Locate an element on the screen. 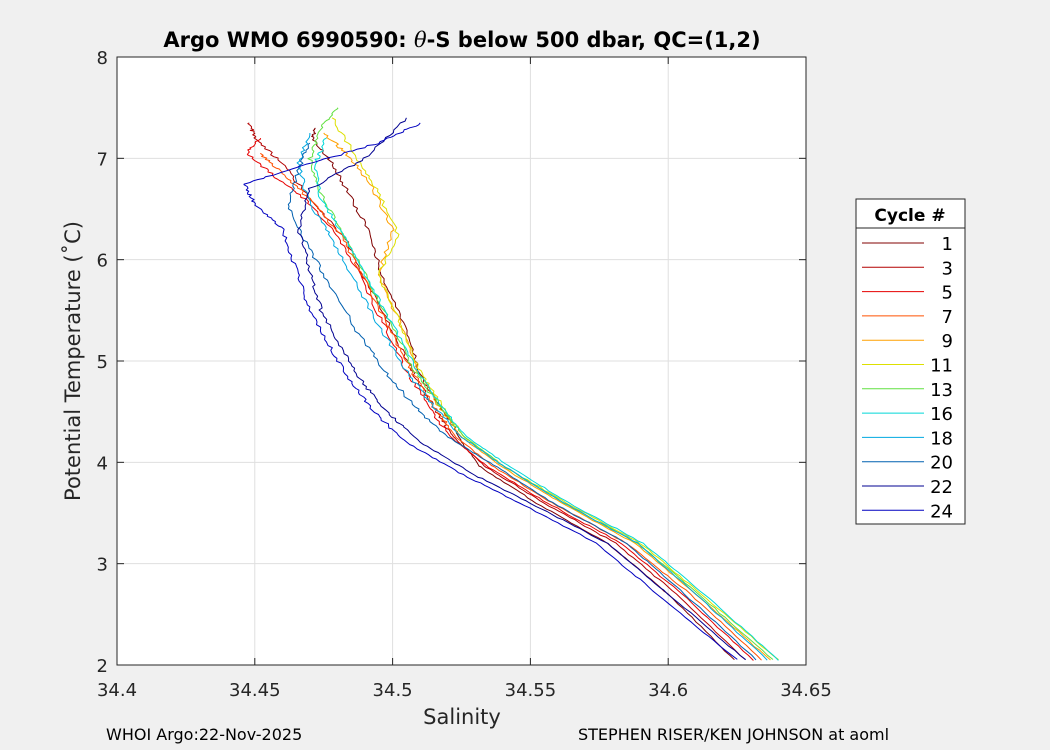 The width and height of the screenshot is (1050, 750). y-tick-label: 3 is located at coordinates (102, 565).